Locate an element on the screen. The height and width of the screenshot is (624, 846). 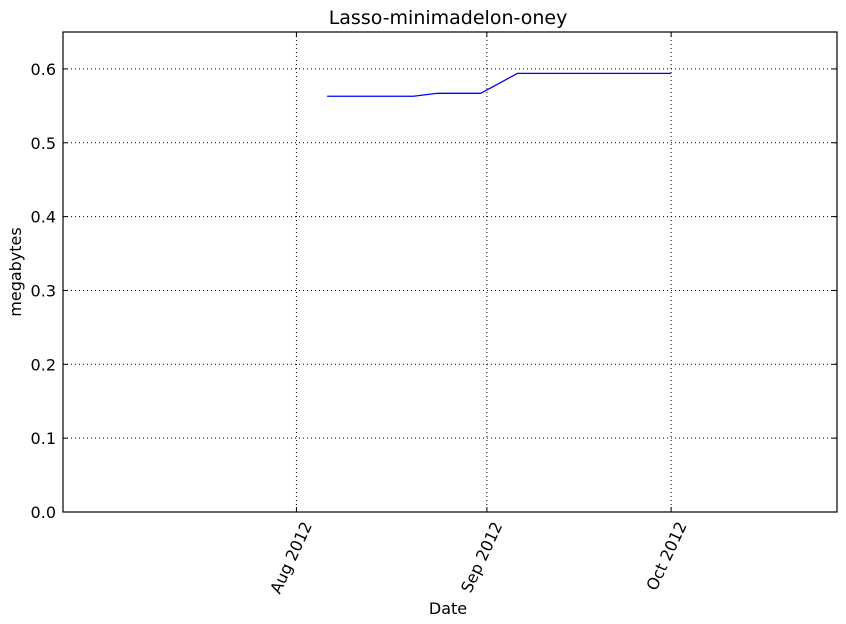
y-tick-label: 0.0 is located at coordinates (43, 512).